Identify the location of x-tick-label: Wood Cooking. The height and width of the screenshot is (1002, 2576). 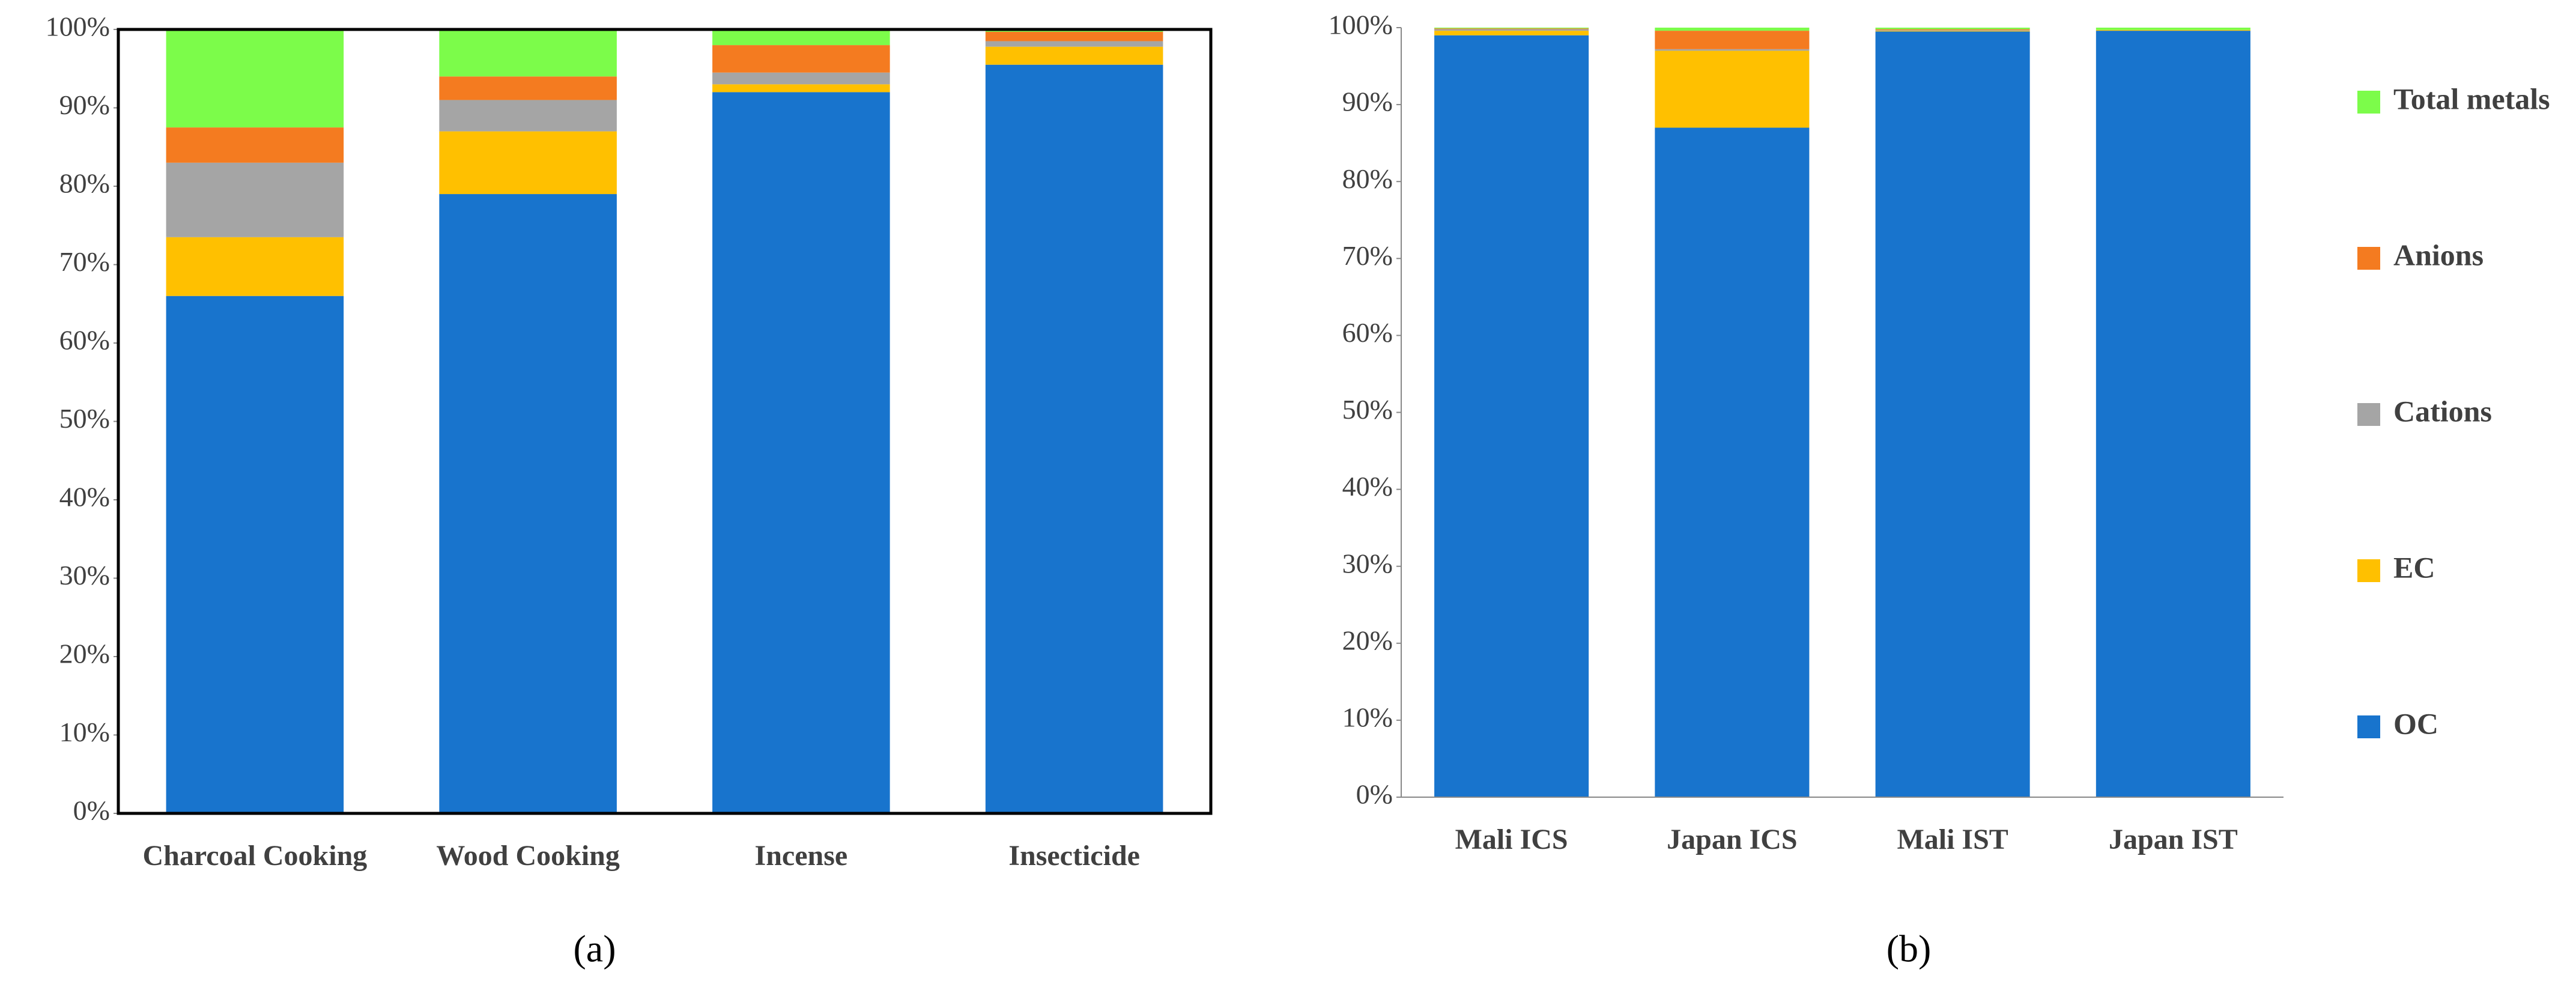
(527, 856).